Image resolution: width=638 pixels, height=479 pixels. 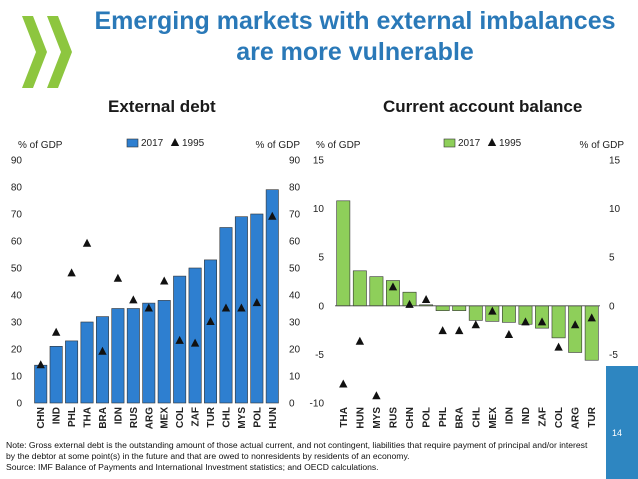 I want to click on debt-ytick-right: 50, so click(x=295, y=269).